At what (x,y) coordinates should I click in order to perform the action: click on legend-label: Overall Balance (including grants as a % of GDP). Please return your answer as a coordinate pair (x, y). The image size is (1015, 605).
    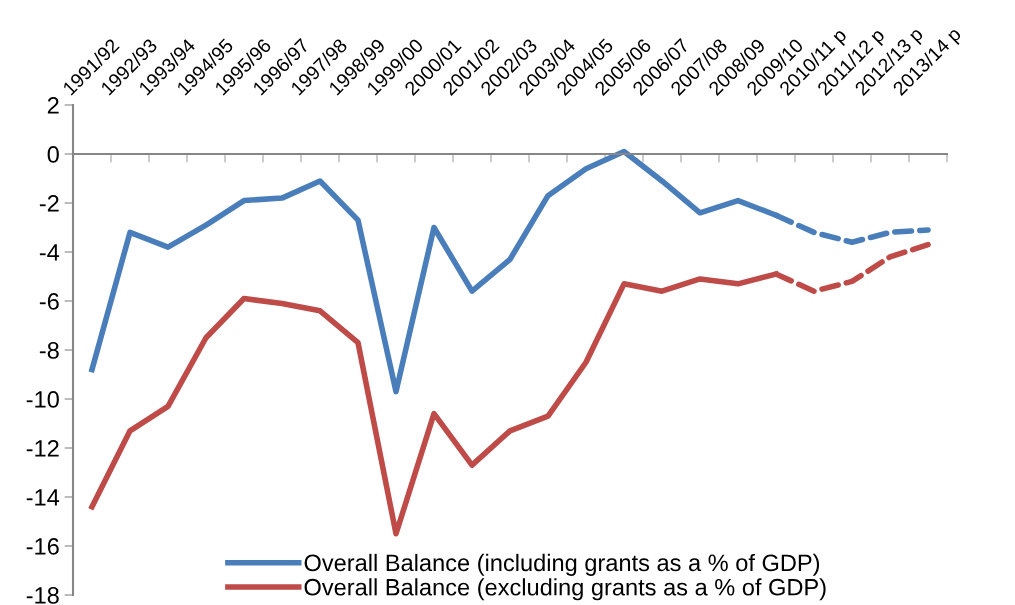
    Looking at the image, I should click on (562, 564).